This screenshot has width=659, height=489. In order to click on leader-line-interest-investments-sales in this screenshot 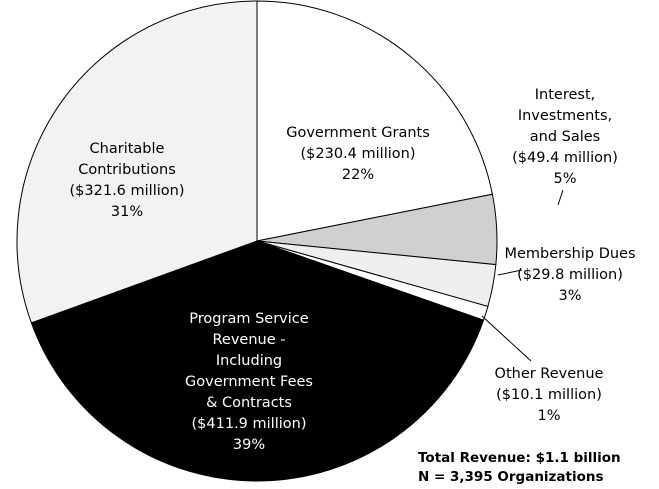, I will do `click(560, 197)`.